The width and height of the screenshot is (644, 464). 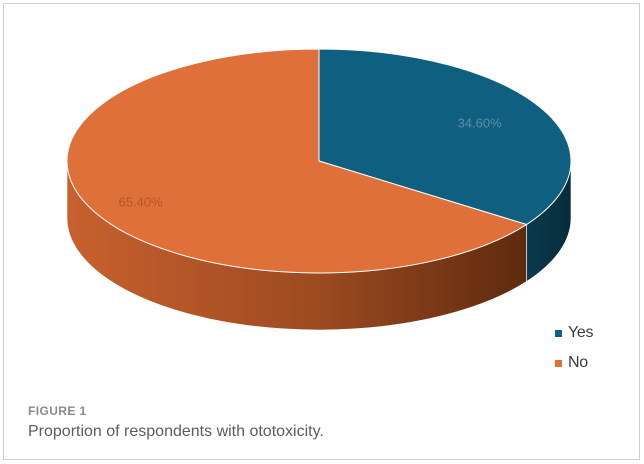 I want to click on pie-label-layer: 34.60% 65.40%, so click(x=310, y=162).